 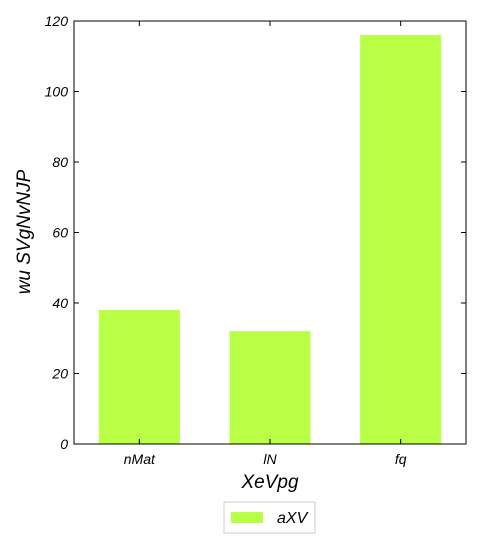 I want to click on legend: aXV, so click(x=269, y=517).